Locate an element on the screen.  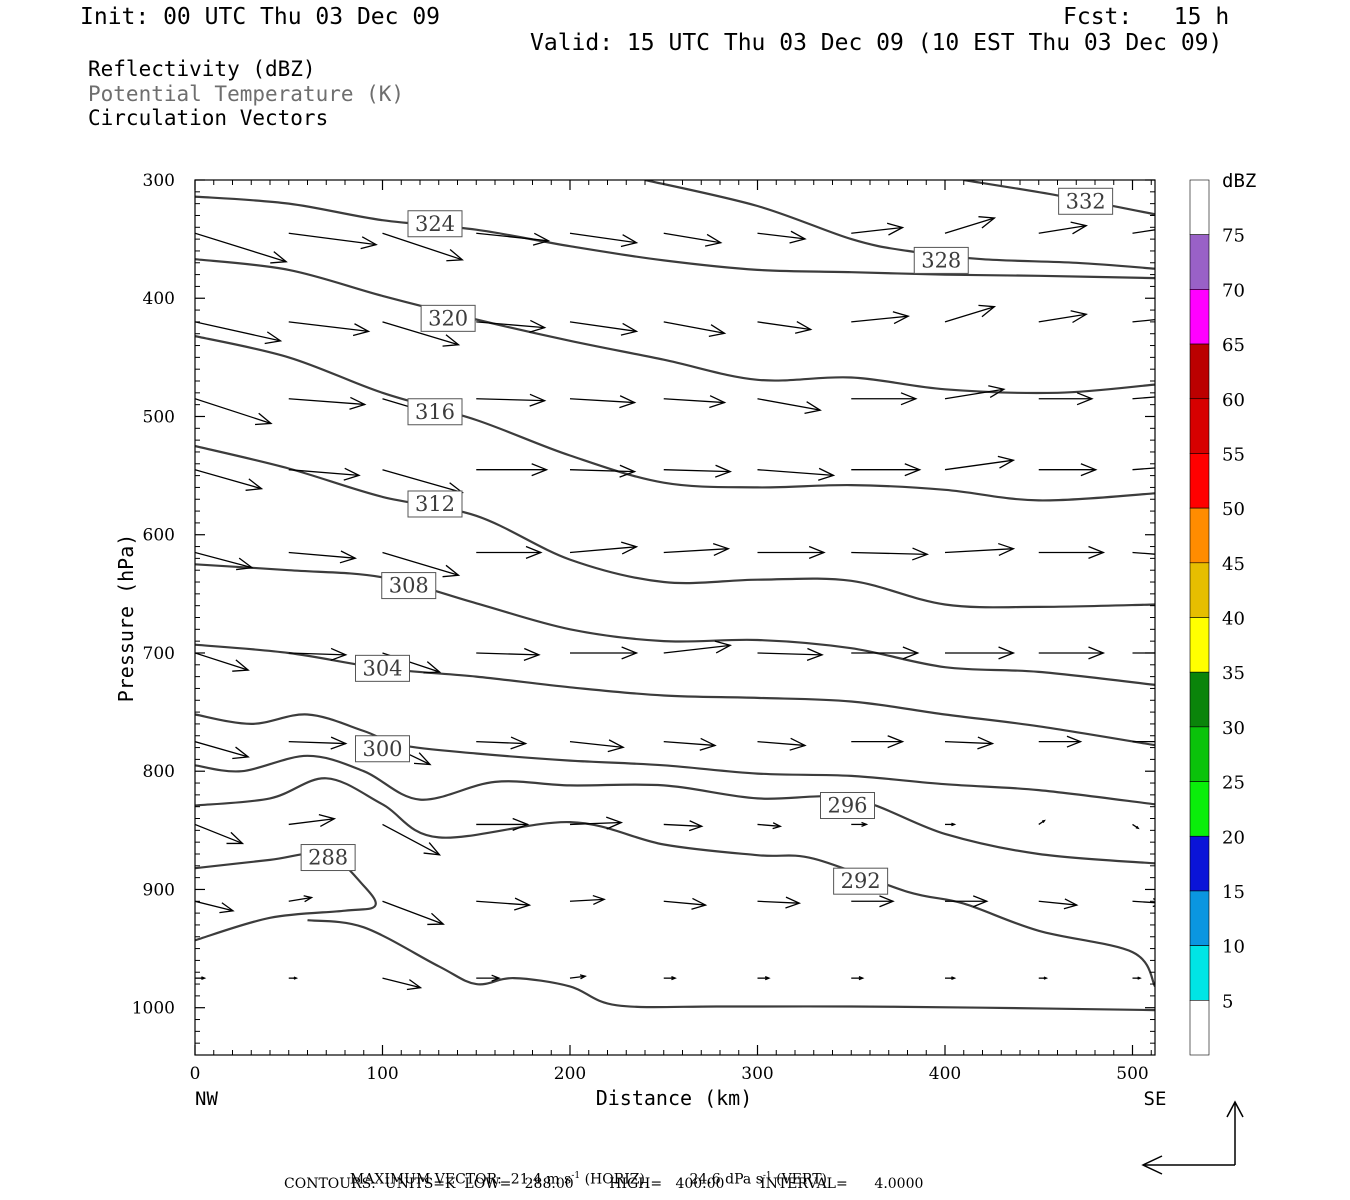
max-vector-horiz-unit: (HORIZ) is located at coordinates (614, 1179).